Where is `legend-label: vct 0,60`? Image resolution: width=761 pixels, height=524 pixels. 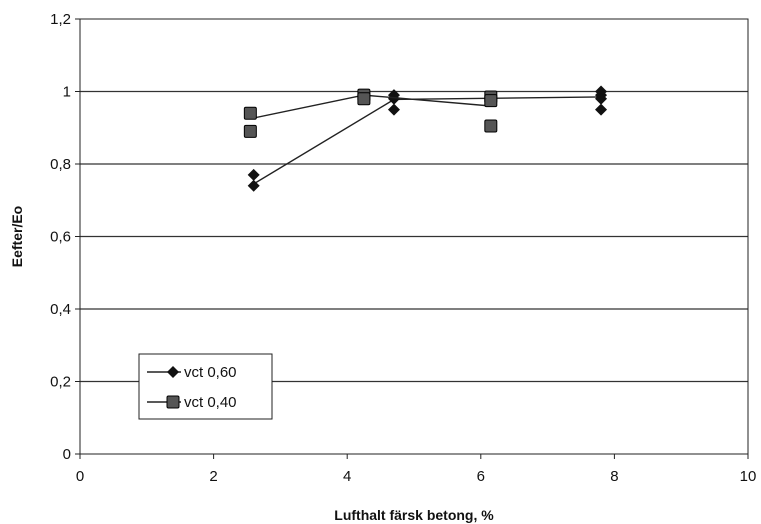
legend-label: vct 0,60 is located at coordinates (210, 372).